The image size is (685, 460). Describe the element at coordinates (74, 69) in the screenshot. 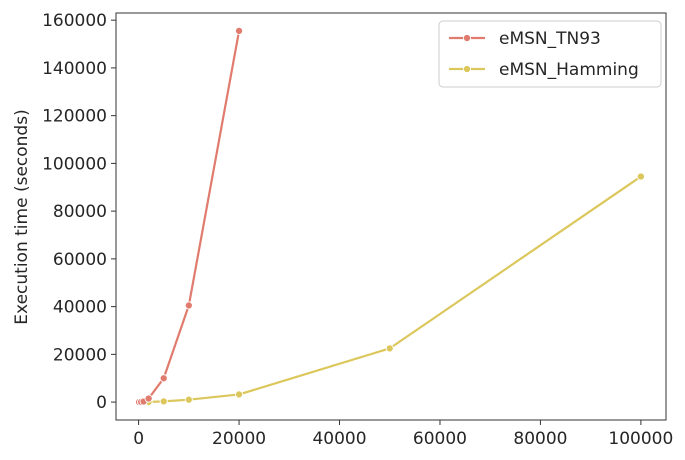

I see `y-tick-label: 140000` at that location.